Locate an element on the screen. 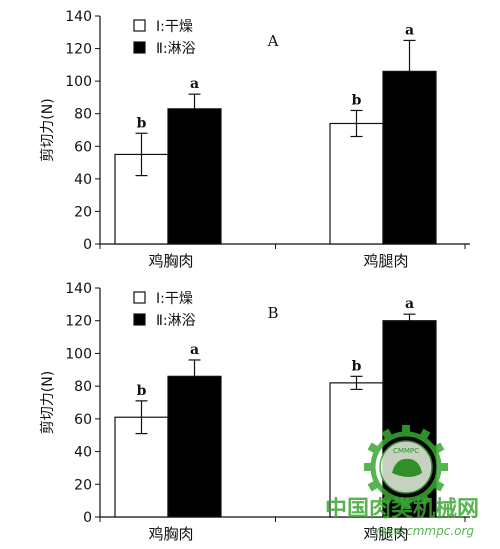  gear-logo-icon: CMMPC is located at coordinates (406, 467).